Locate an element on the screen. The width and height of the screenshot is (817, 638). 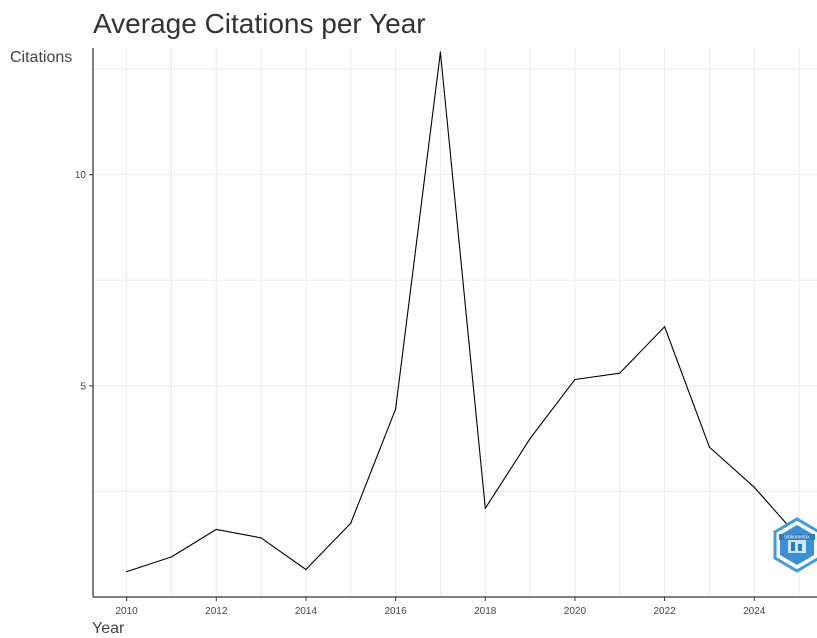
y-tick-label: 5 is located at coordinates (83, 386).